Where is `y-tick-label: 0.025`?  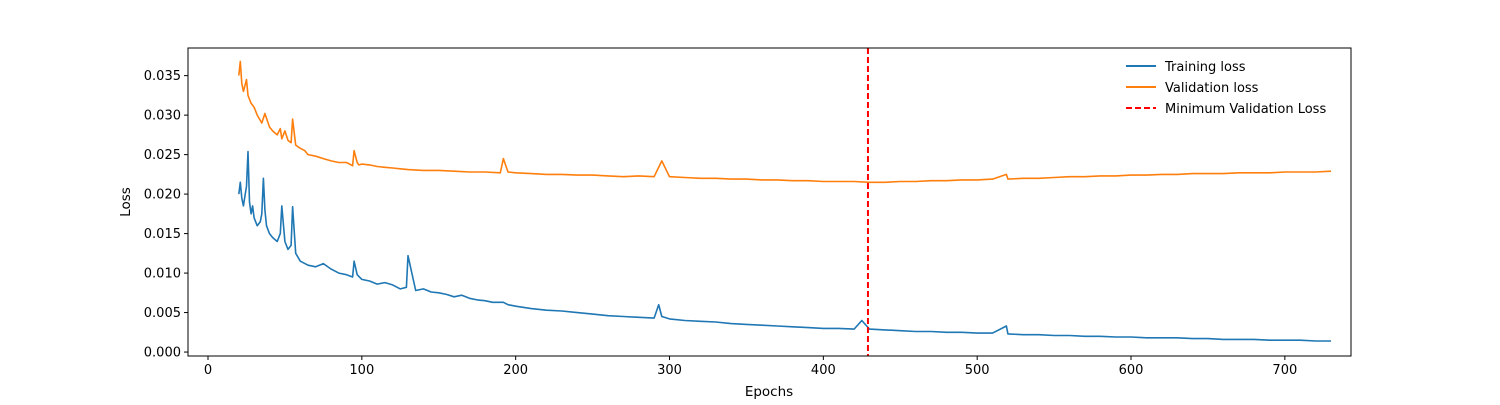 y-tick-label: 0.025 is located at coordinates (162, 155).